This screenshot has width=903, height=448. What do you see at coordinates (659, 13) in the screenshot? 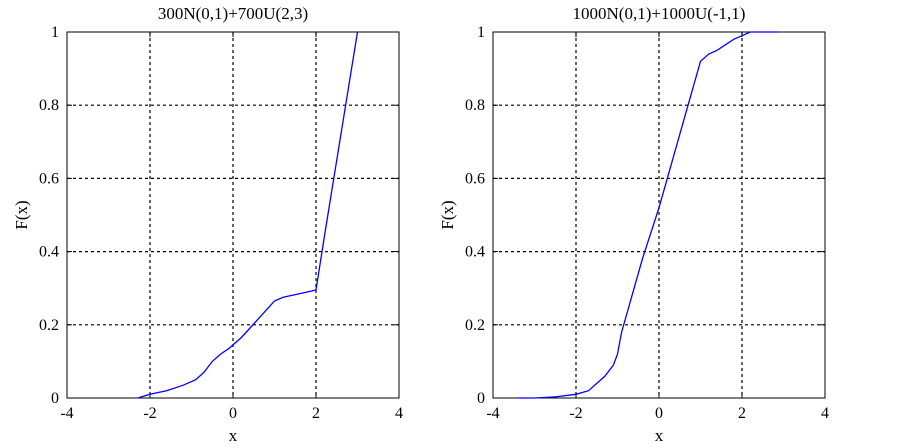
I see `chart-title: 1000N(0,1)+1000U(-1,1)` at bounding box center [659, 13].